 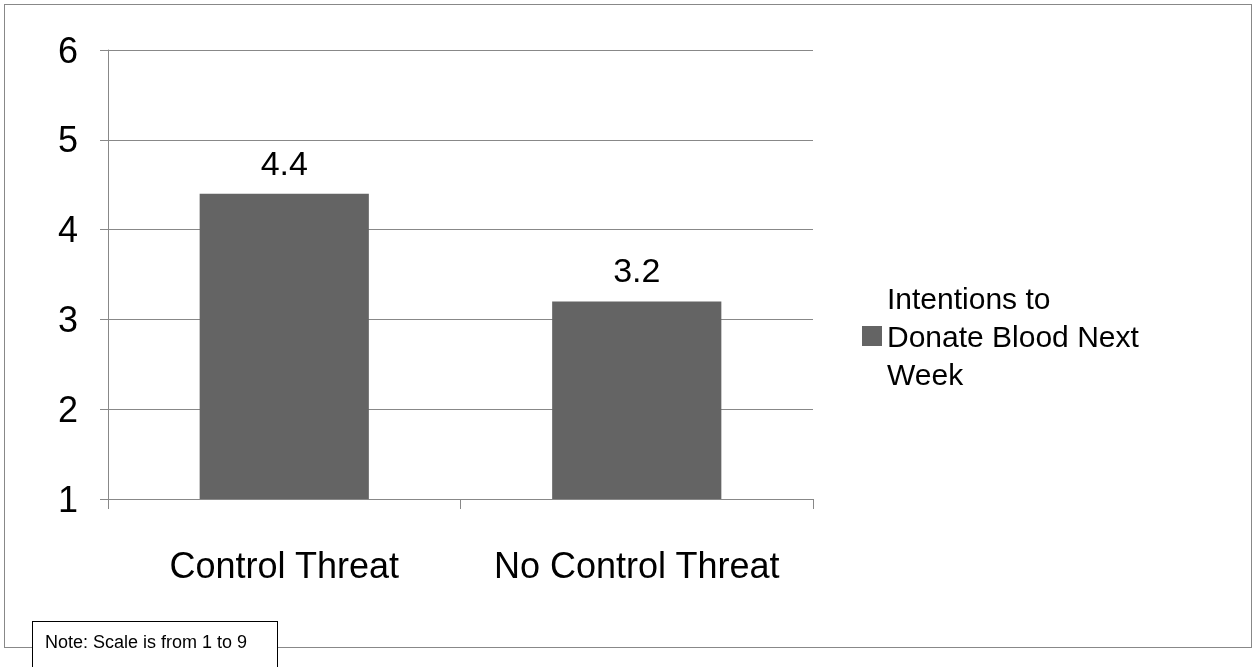 What do you see at coordinates (67, 319) in the screenshot?
I see `y-tick-label: 3` at bounding box center [67, 319].